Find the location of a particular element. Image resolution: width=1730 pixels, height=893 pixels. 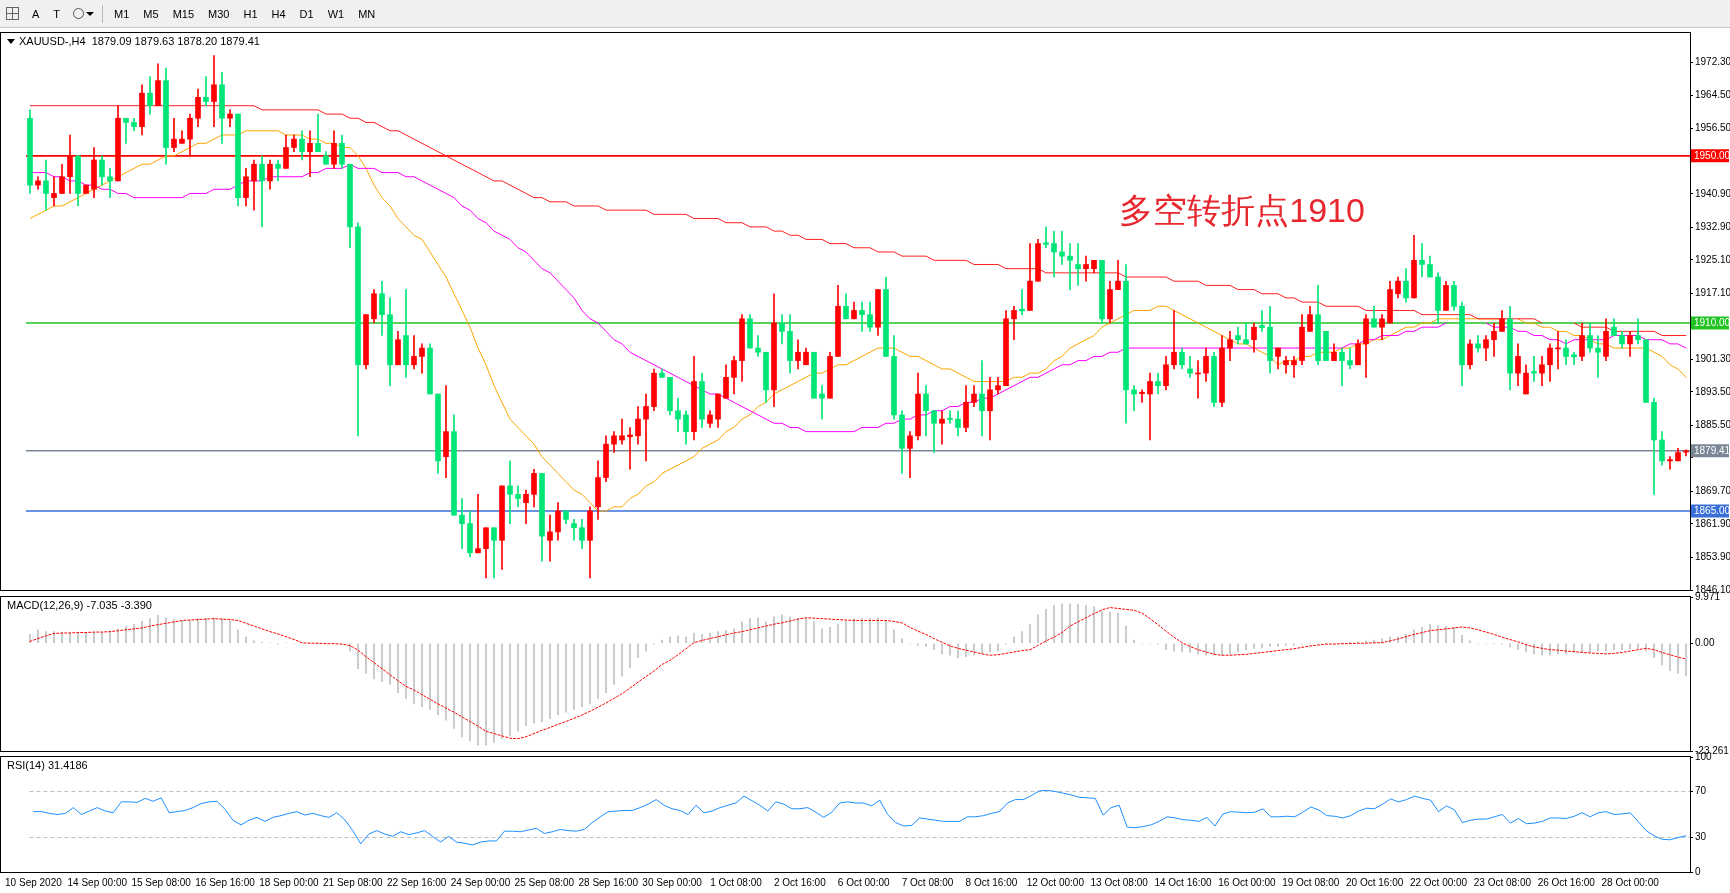

chart-title: RSI(14) 31.4186 is located at coordinates (47, 765).